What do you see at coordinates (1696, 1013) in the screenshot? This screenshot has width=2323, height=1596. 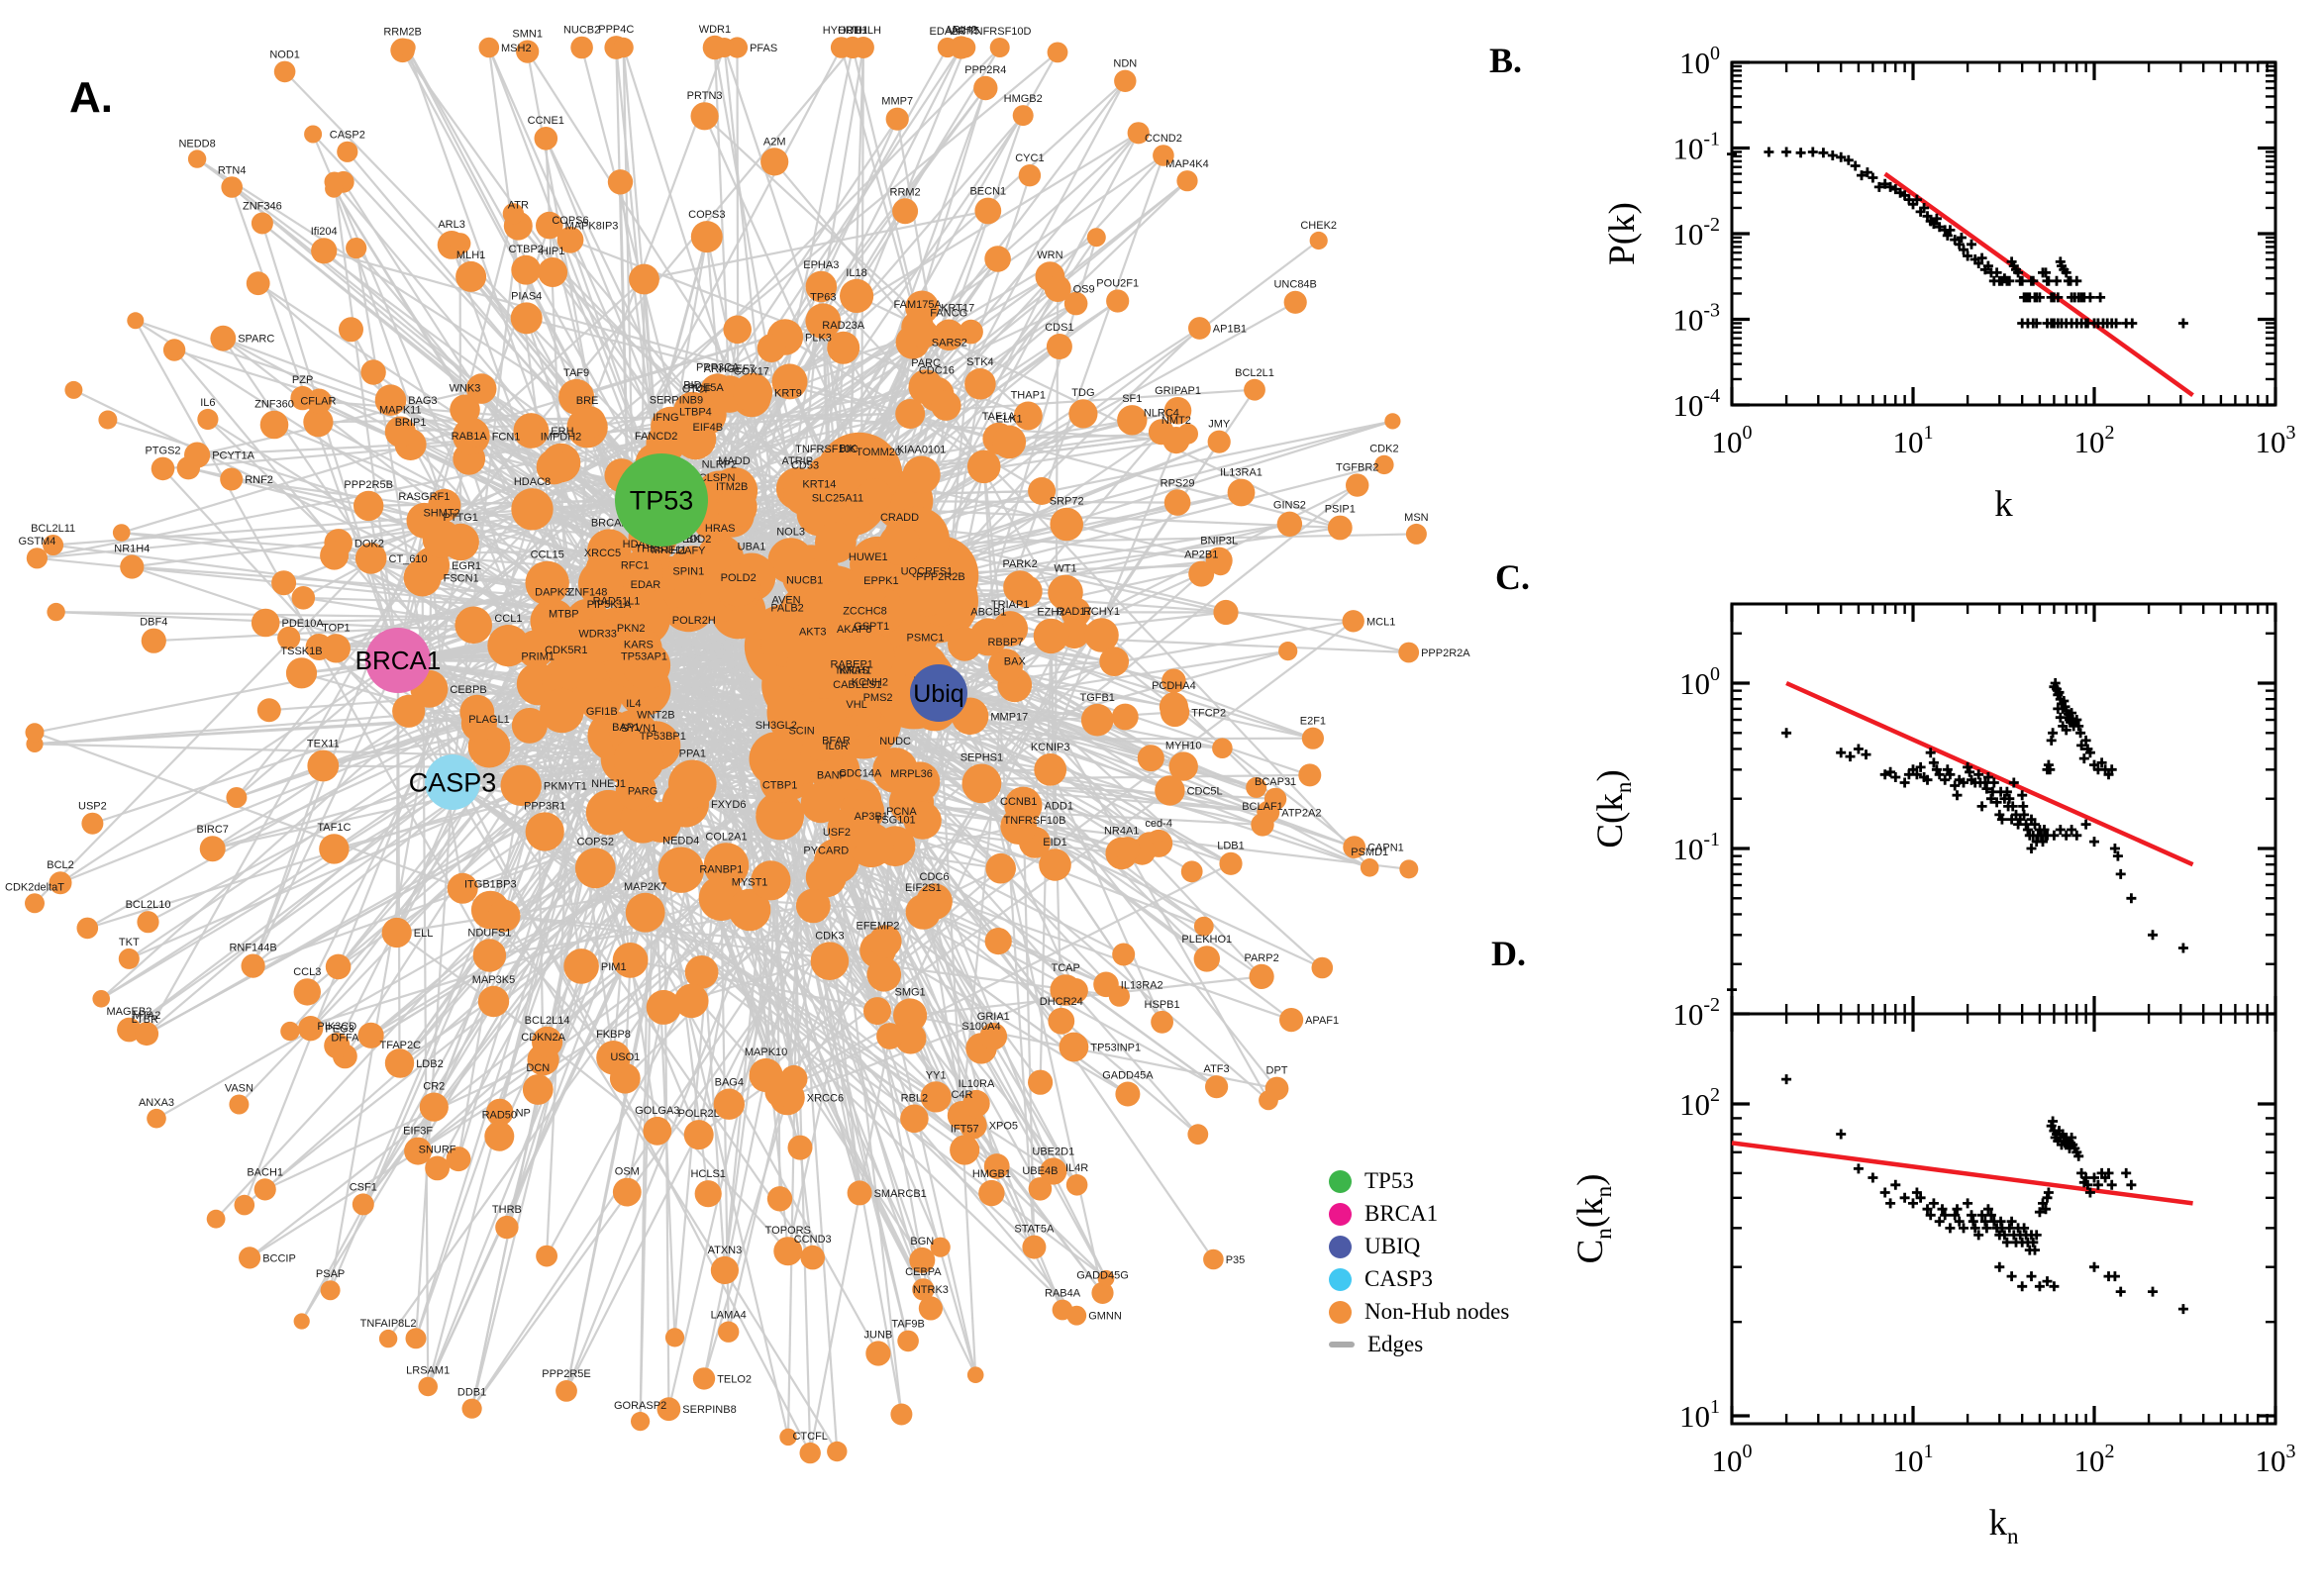 I see `y-tick-label: 10-2` at bounding box center [1696, 1013].